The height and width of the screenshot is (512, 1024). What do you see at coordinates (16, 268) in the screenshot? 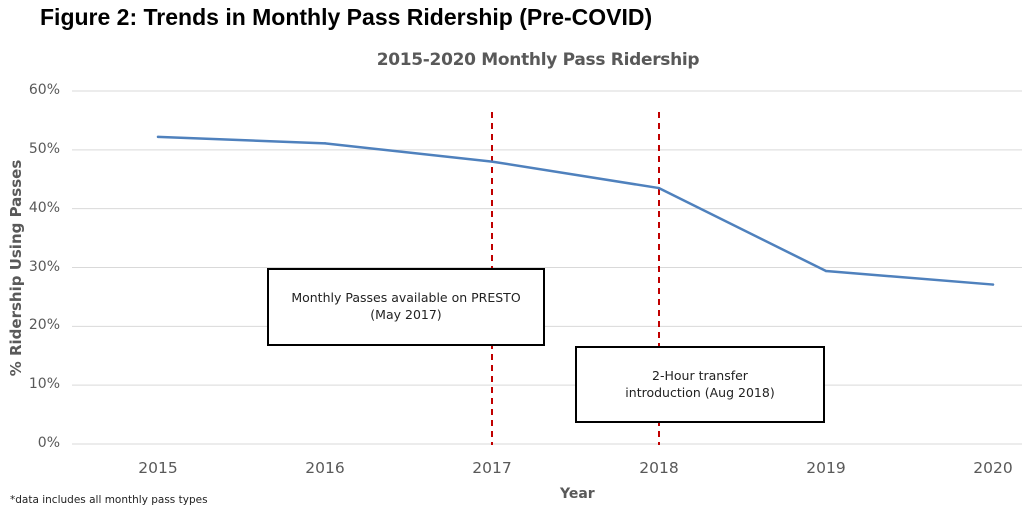
I see `y-axis-label: % Ridership Using Passes` at bounding box center [16, 268].